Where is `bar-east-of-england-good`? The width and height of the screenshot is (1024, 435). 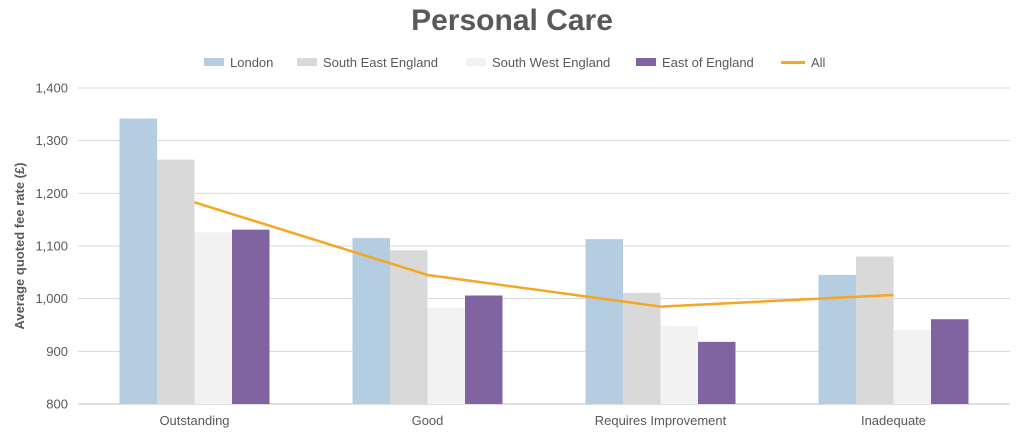 bar-east-of-england-good is located at coordinates (484, 349).